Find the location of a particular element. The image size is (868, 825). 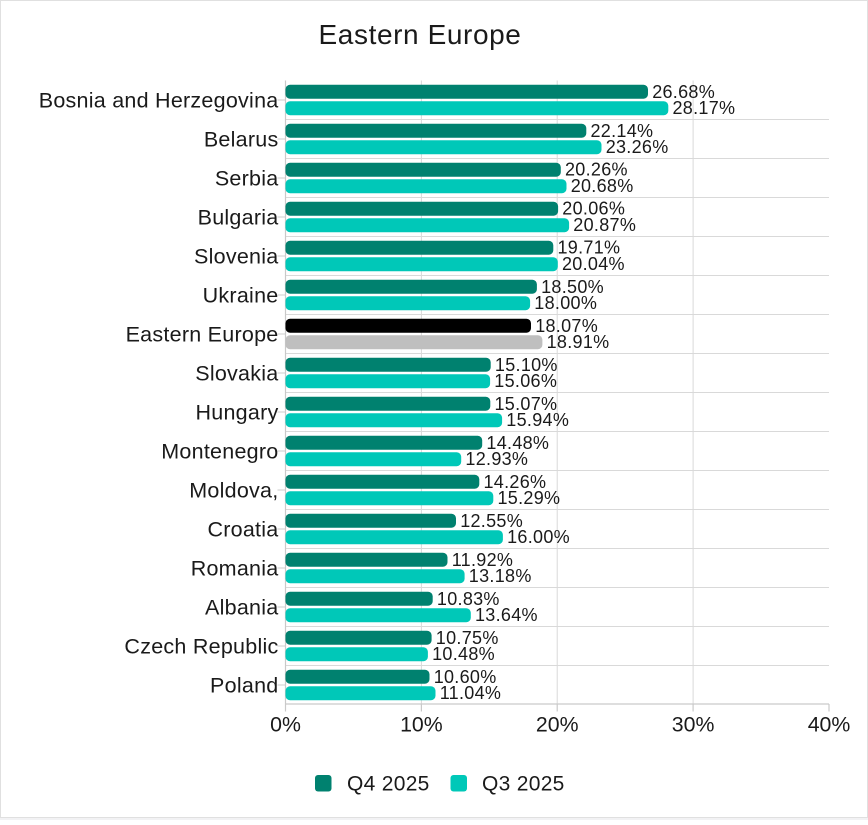

svg-text: Q4 2025 is located at coordinates (388, 784).